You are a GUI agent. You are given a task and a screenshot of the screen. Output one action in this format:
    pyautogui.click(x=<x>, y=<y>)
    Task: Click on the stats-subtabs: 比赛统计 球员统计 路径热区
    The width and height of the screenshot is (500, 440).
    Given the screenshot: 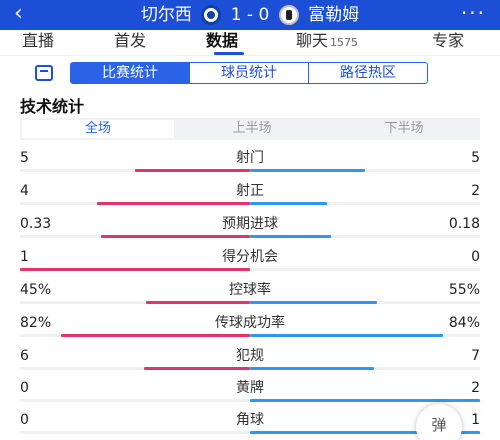 What is the action you would take?
    pyautogui.click(x=250, y=74)
    